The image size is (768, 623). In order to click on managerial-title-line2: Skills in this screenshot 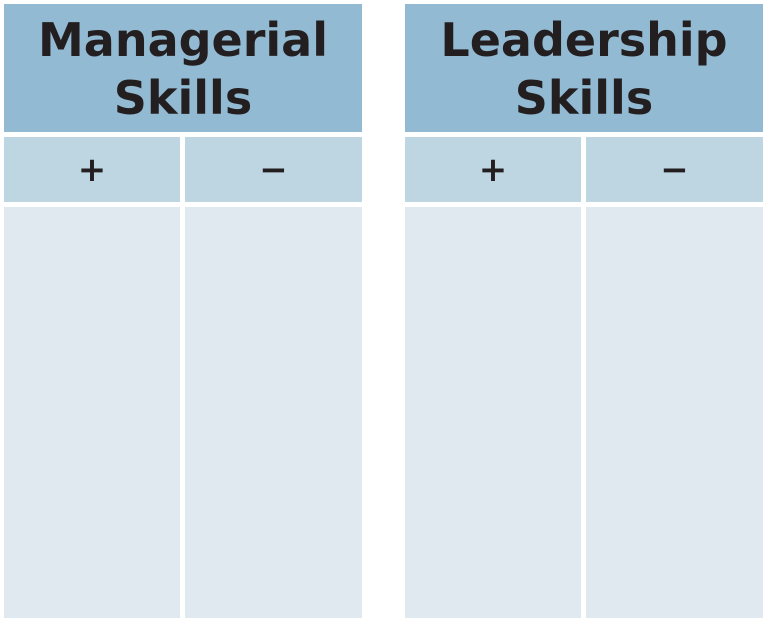, I will do `click(183, 98)`.